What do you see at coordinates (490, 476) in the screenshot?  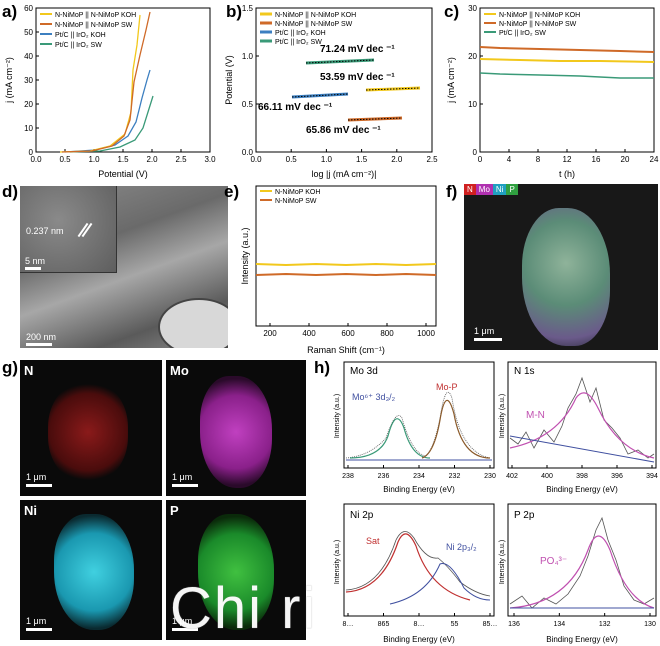 I see `mo3d-xtick-label: 230` at bounding box center [490, 476].